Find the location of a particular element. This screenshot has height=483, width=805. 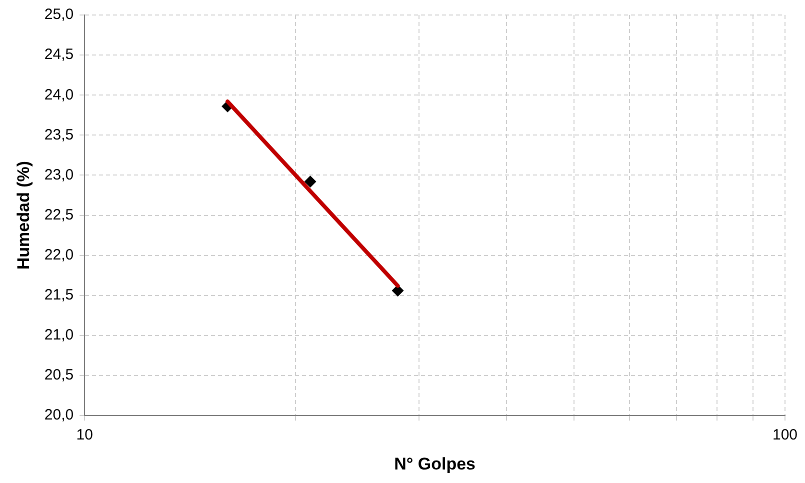

x-tick-label: 10 is located at coordinates (84, 435).